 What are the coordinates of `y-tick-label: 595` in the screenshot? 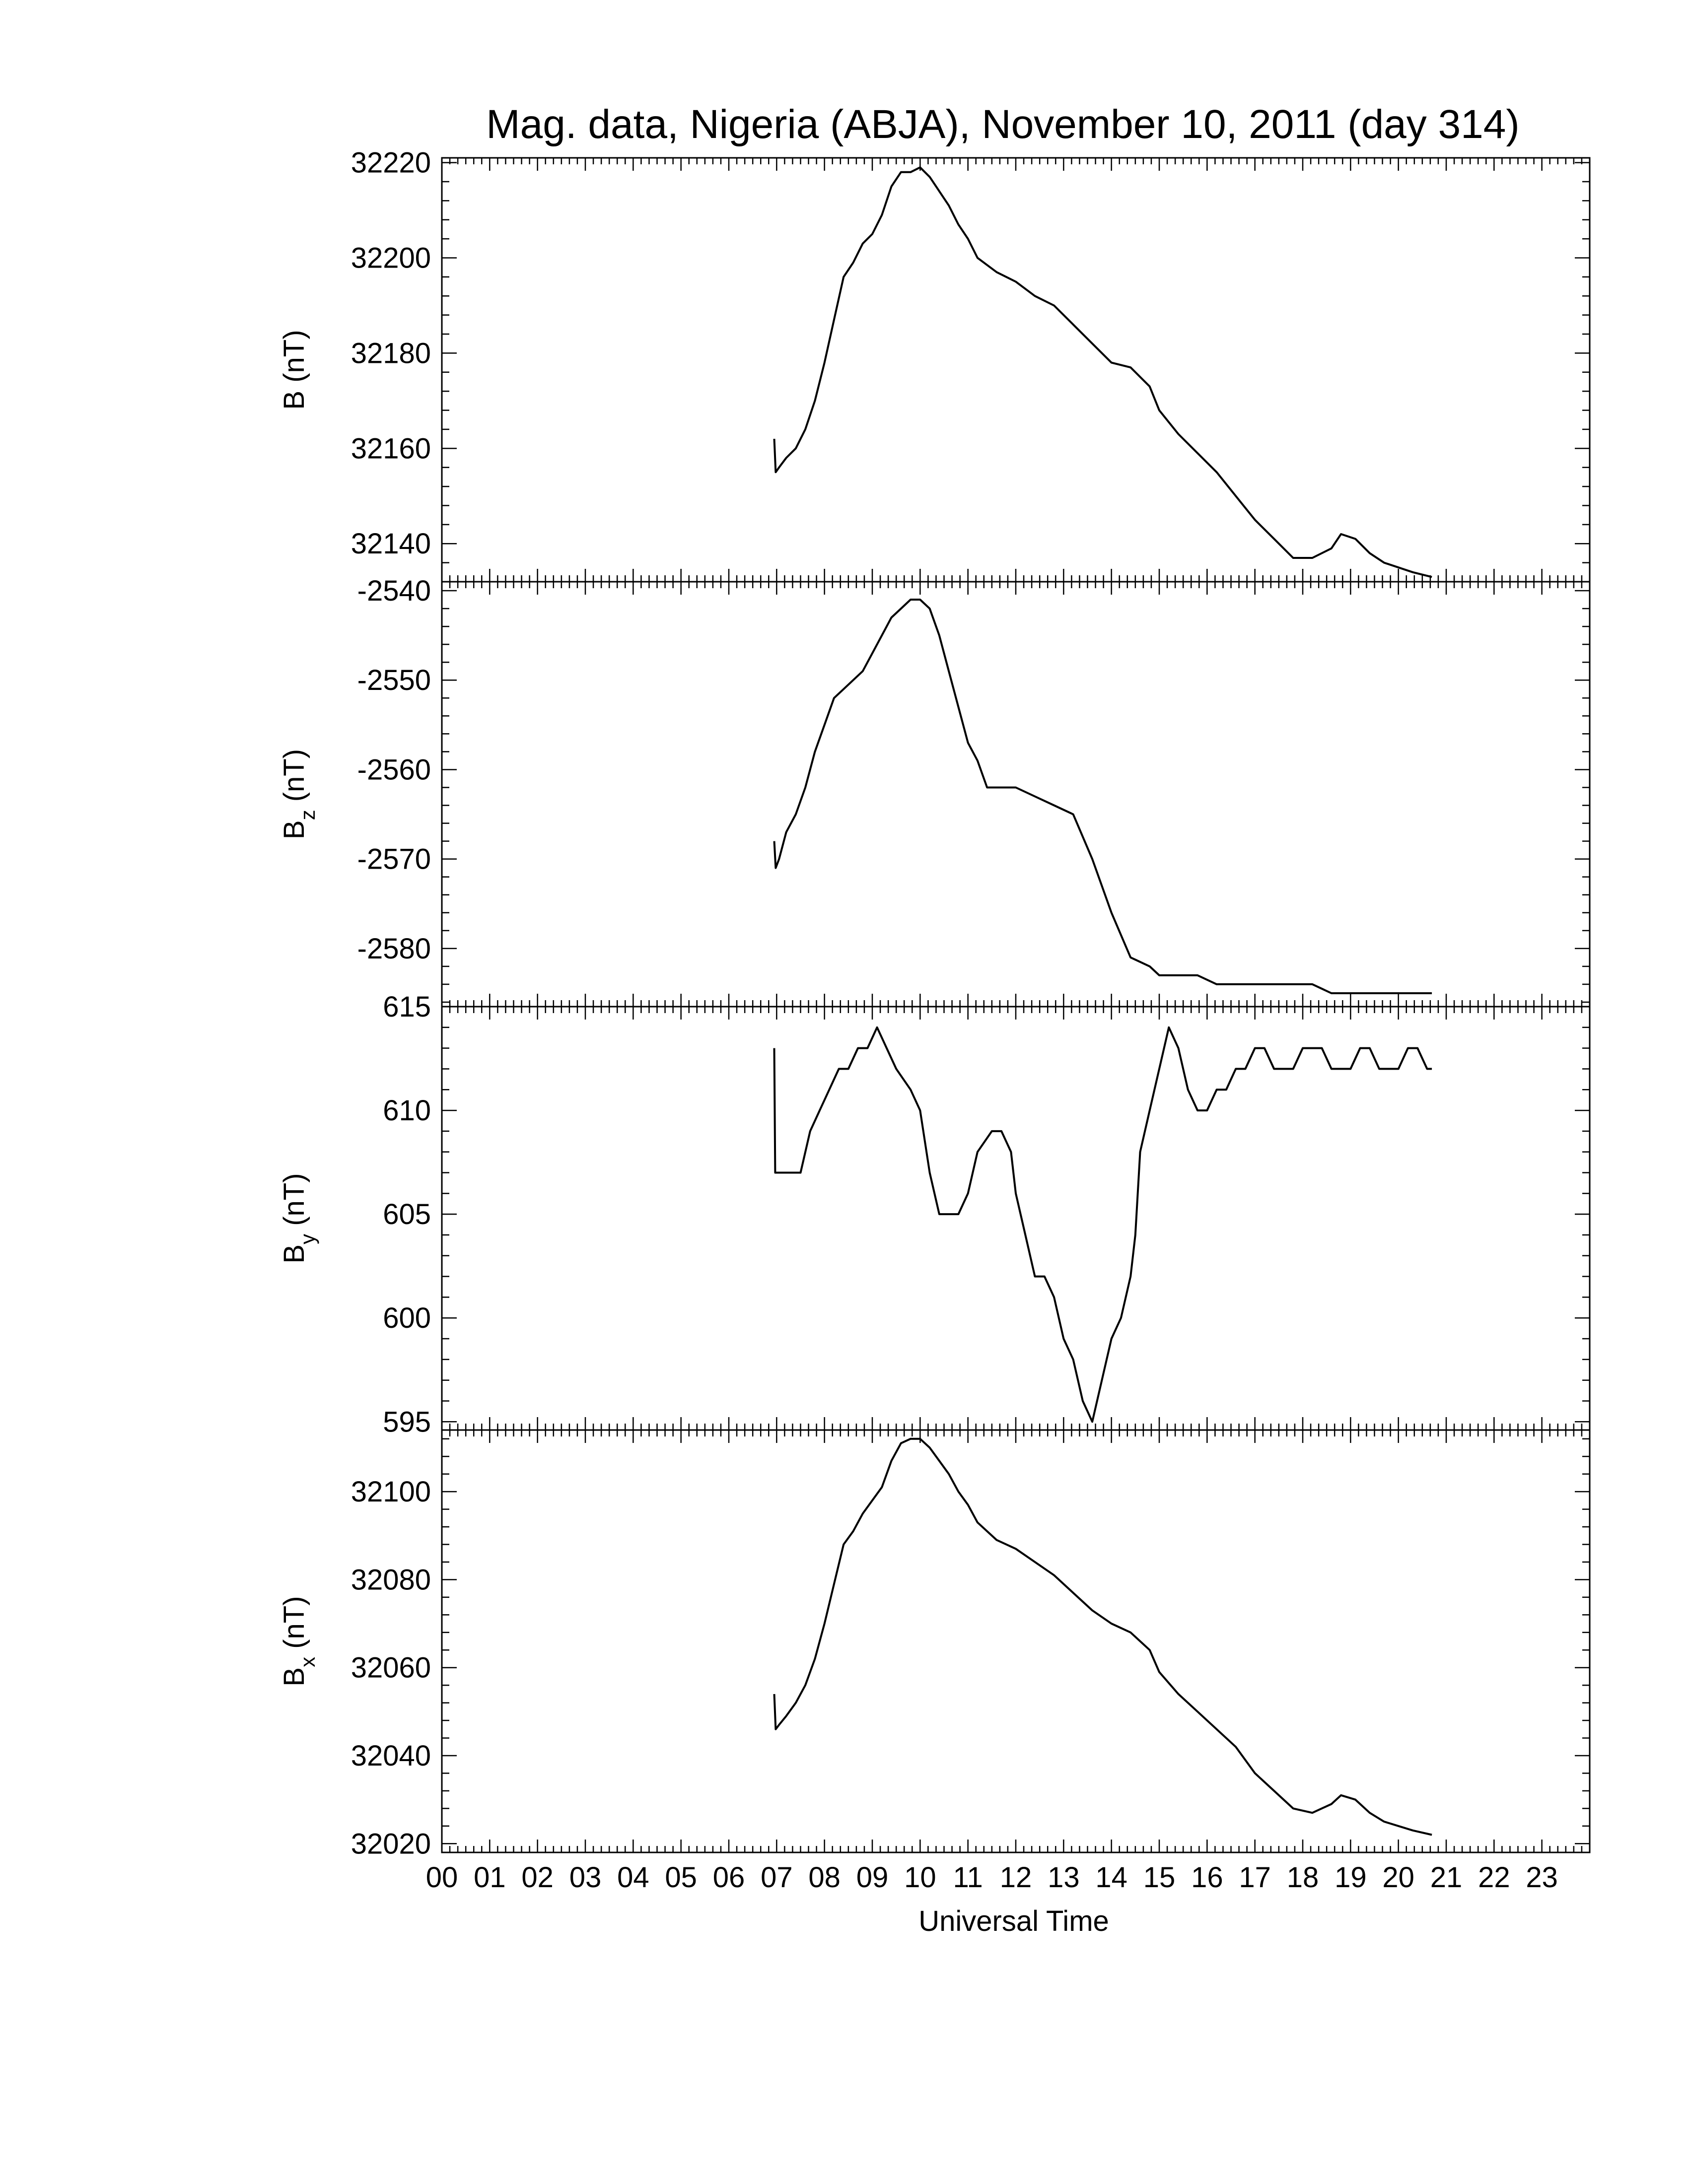 It's located at (407, 1422).